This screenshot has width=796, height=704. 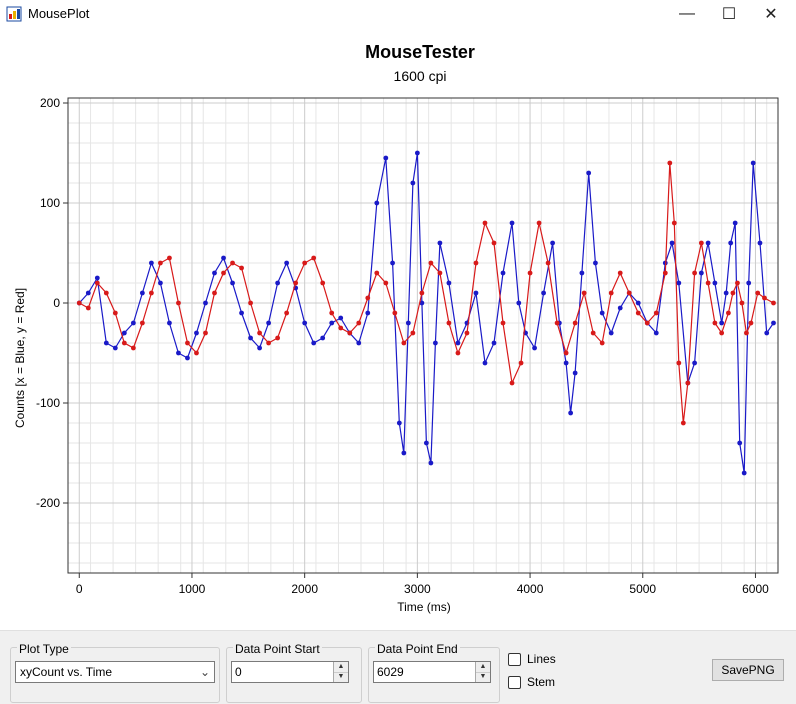 I want to click on minimize-icon: —, so click(x=687, y=13).